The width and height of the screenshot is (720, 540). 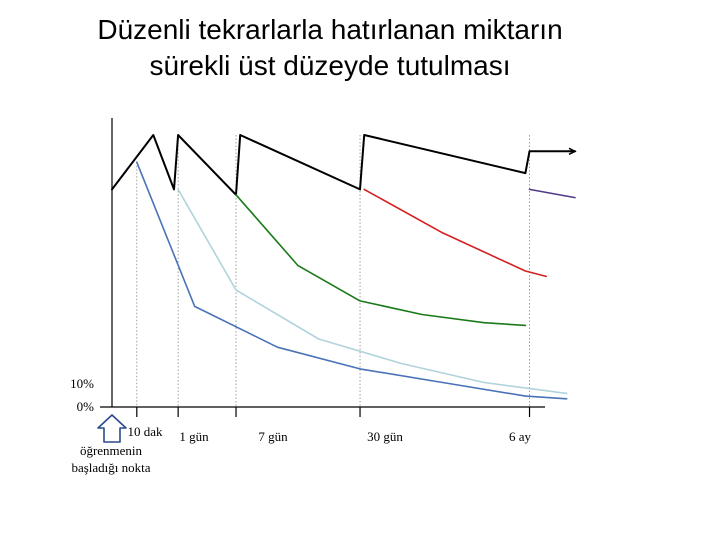 I want to click on start-point-label: başladığı nokta, so click(x=110, y=467).